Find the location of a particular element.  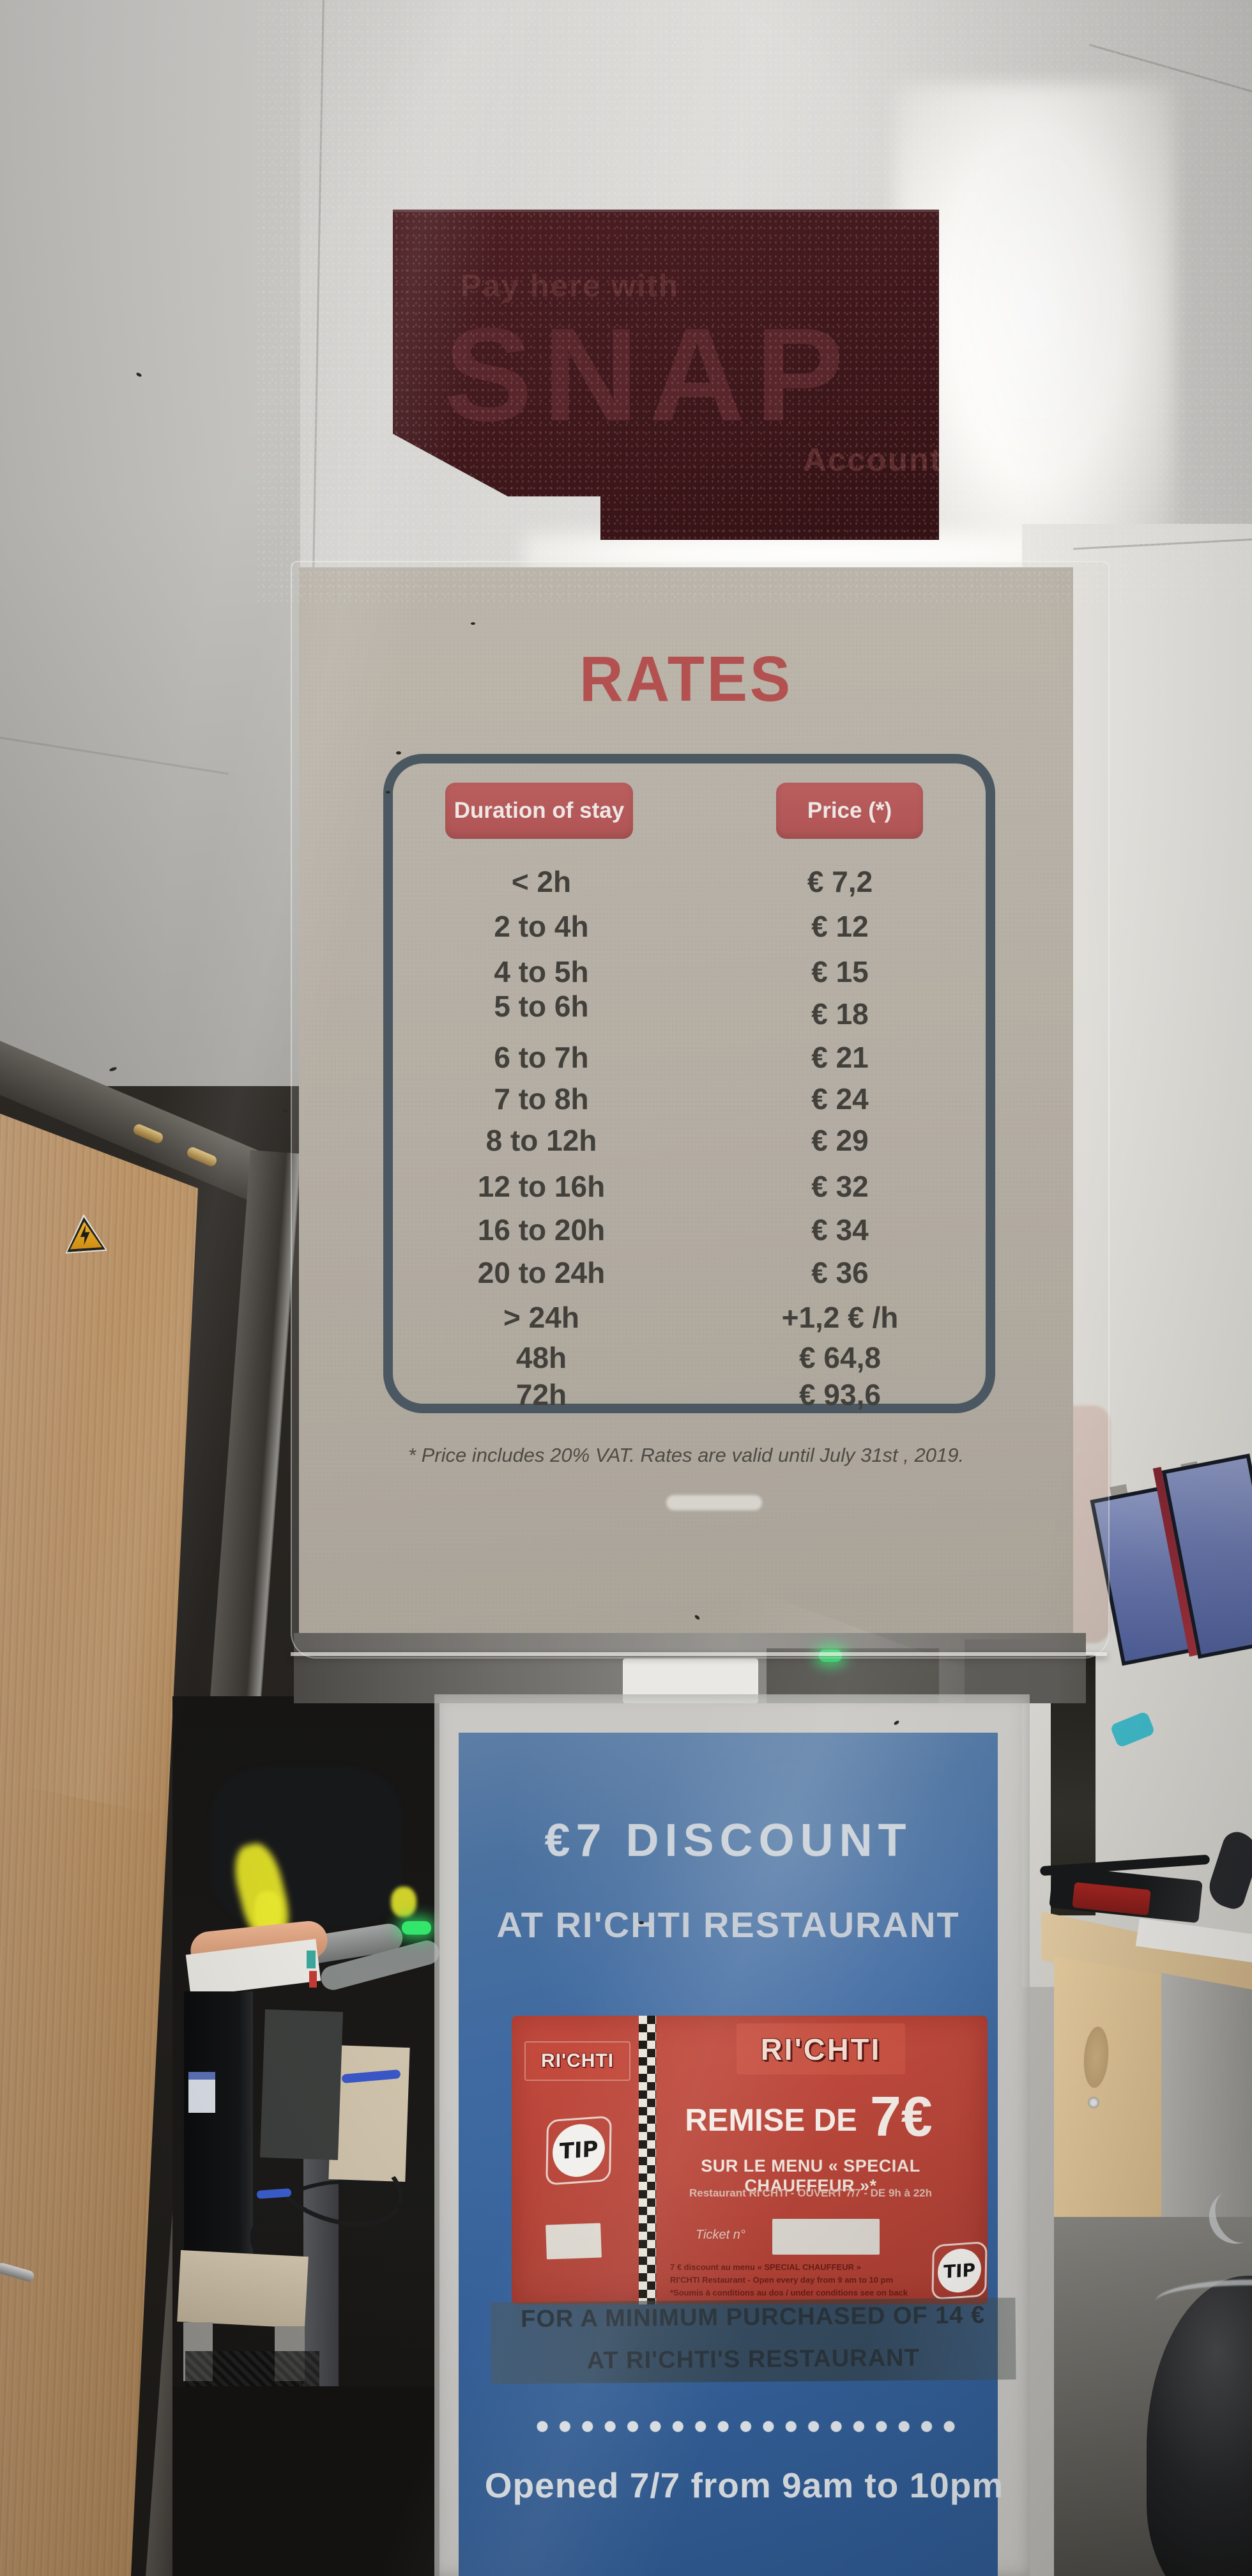

room-behind-holder is located at coordinates (690, 1668).